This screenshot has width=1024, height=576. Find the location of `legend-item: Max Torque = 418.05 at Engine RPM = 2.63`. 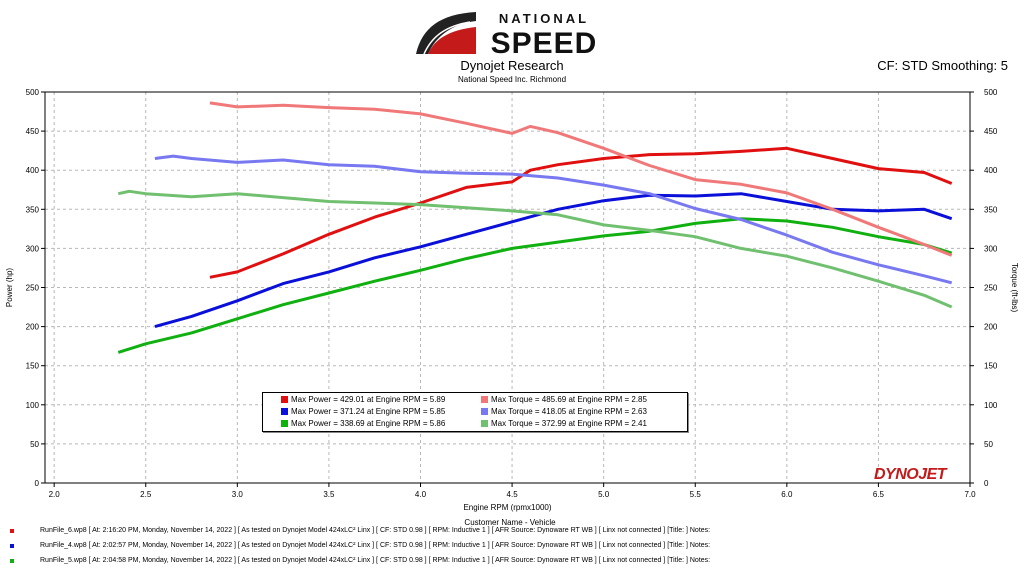

legend-item: Max Torque = 418.05 at Engine RPM = 2.63 is located at coordinates (564, 411).